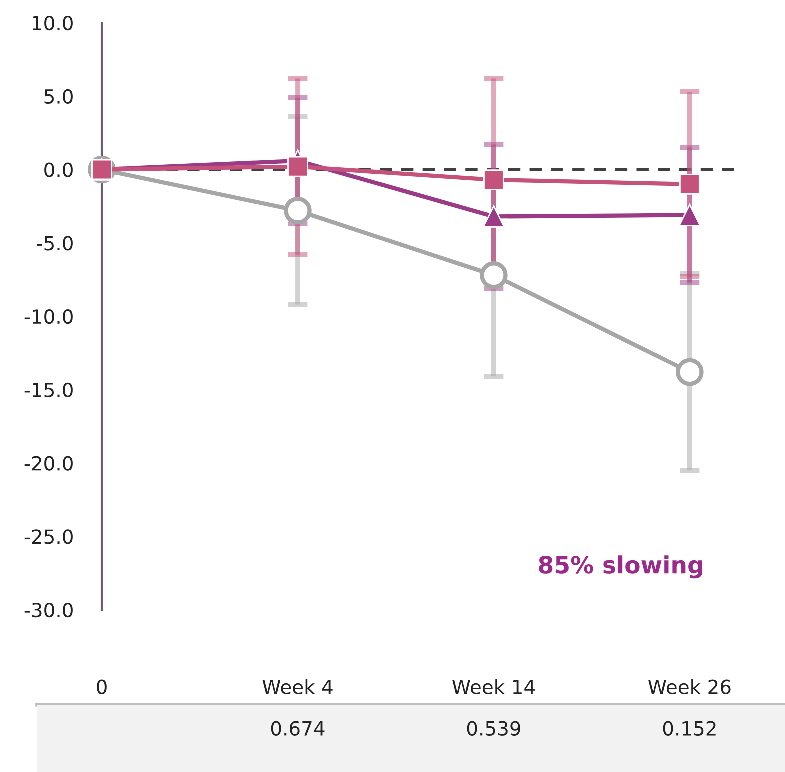  What do you see at coordinates (48, 390) in the screenshot?
I see `y-tick-label: -15.0` at bounding box center [48, 390].